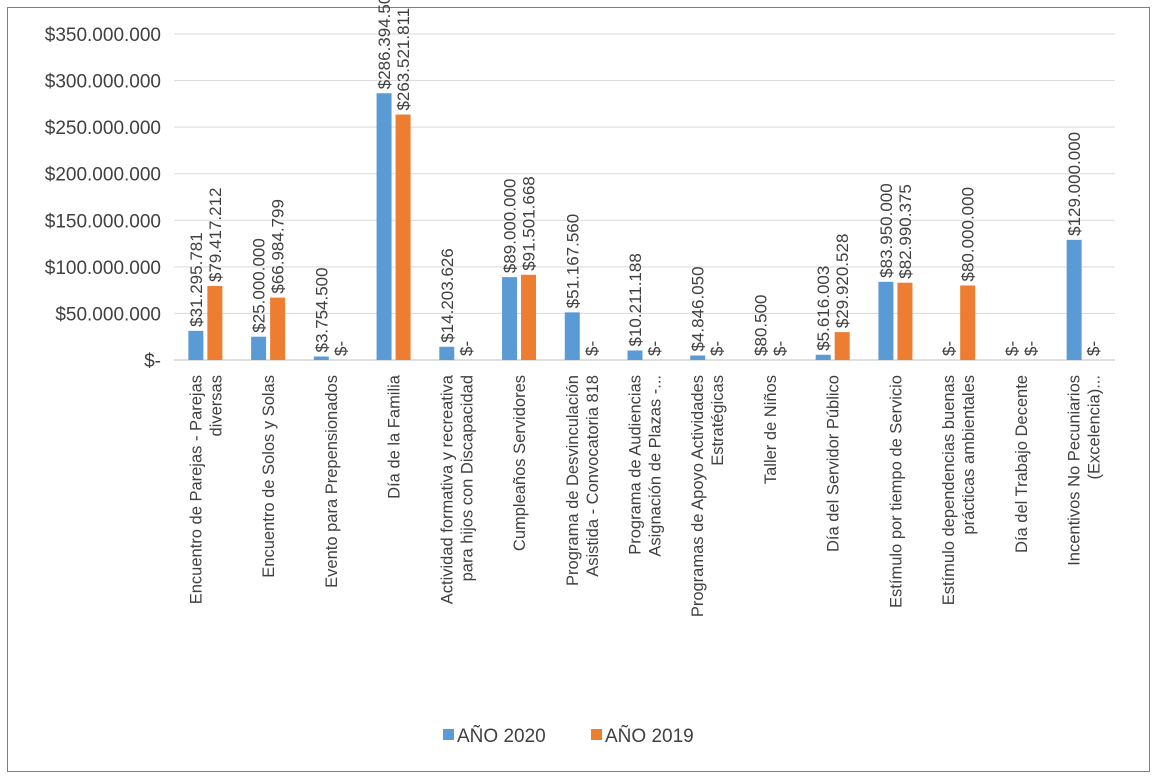  I want to click on y-tick-label: $-, so click(152, 361).